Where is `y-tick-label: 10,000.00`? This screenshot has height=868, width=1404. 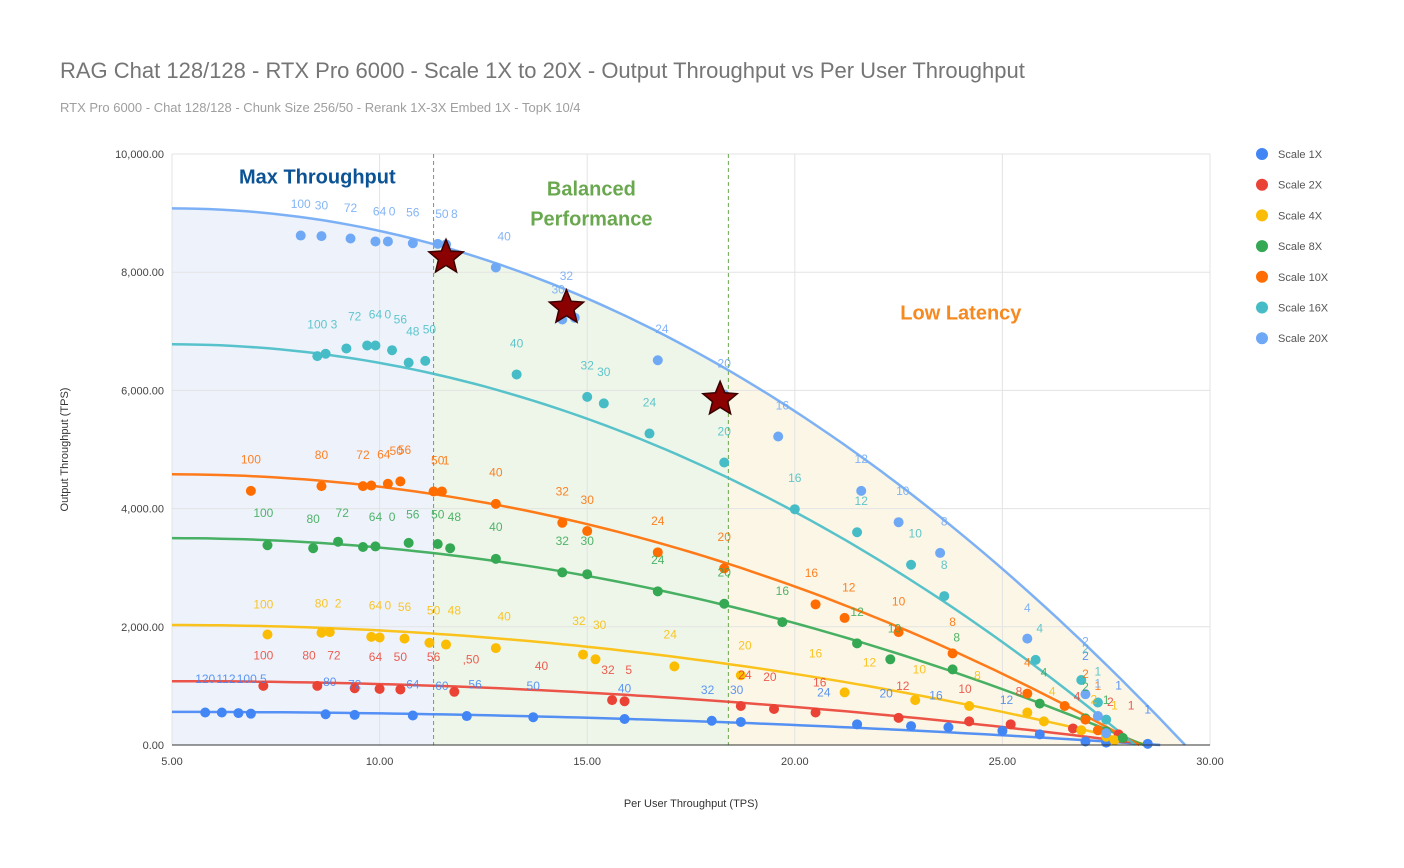 y-tick-label: 10,000.00 is located at coordinates (139, 155).